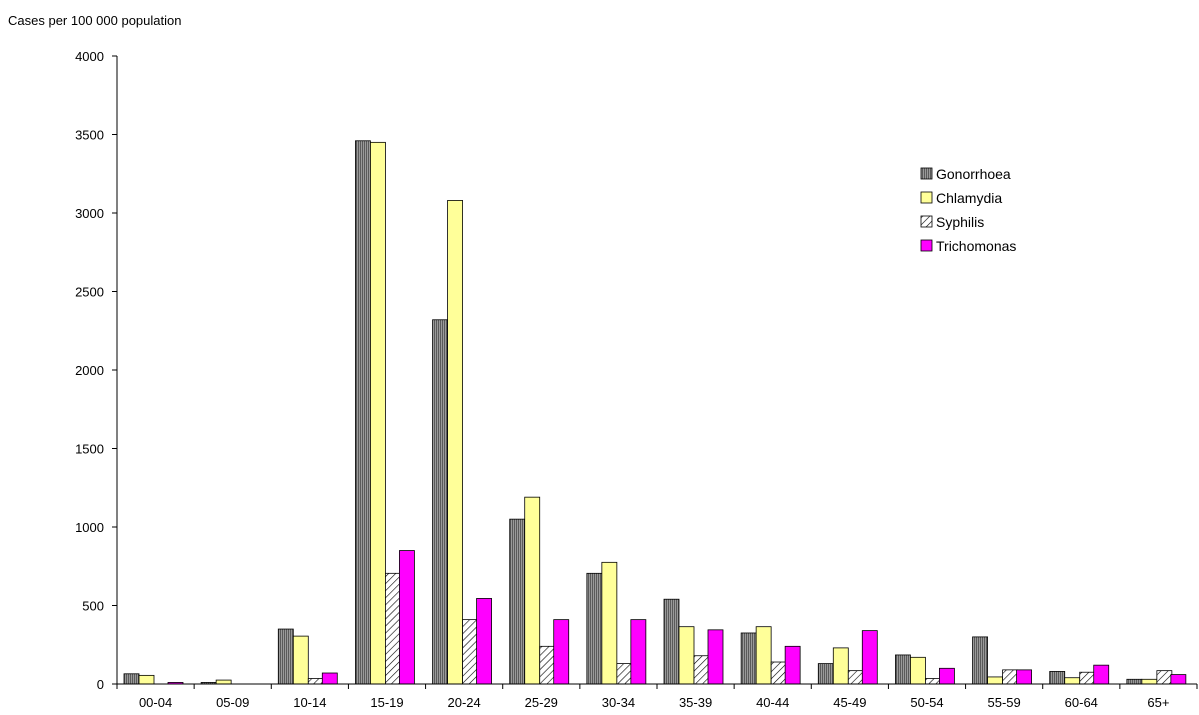 Image resolution: width=1199 pixels, height=715 pixels. I want to click on bar-gonorrhoea-65+, so click(1134, 681).